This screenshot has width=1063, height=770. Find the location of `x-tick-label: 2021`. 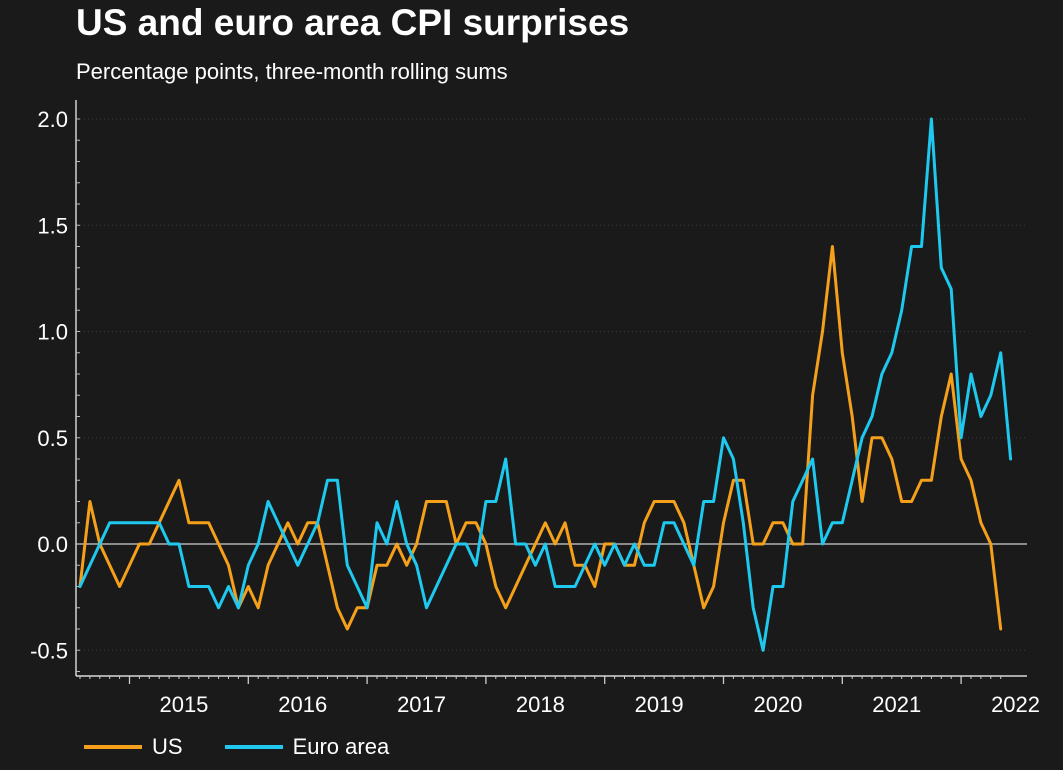

x-tick-label: 2021 is located at coordinates (896, 704).